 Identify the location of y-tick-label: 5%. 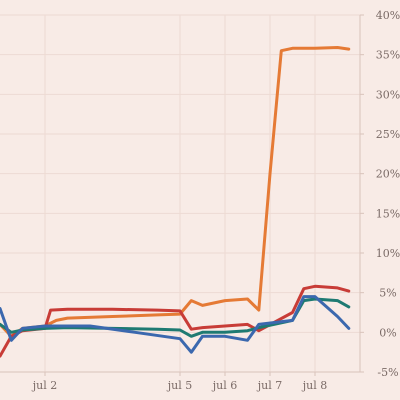
(387, 293).